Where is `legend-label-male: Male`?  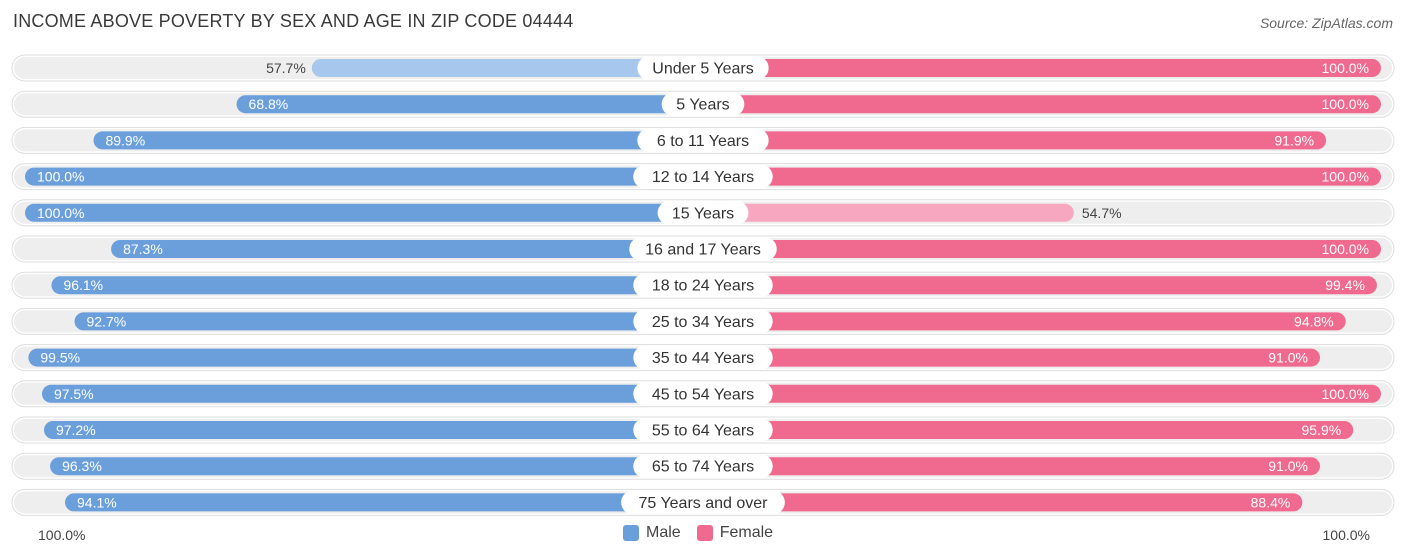 legend-label-male: Male is located at coordinates (663, 532).